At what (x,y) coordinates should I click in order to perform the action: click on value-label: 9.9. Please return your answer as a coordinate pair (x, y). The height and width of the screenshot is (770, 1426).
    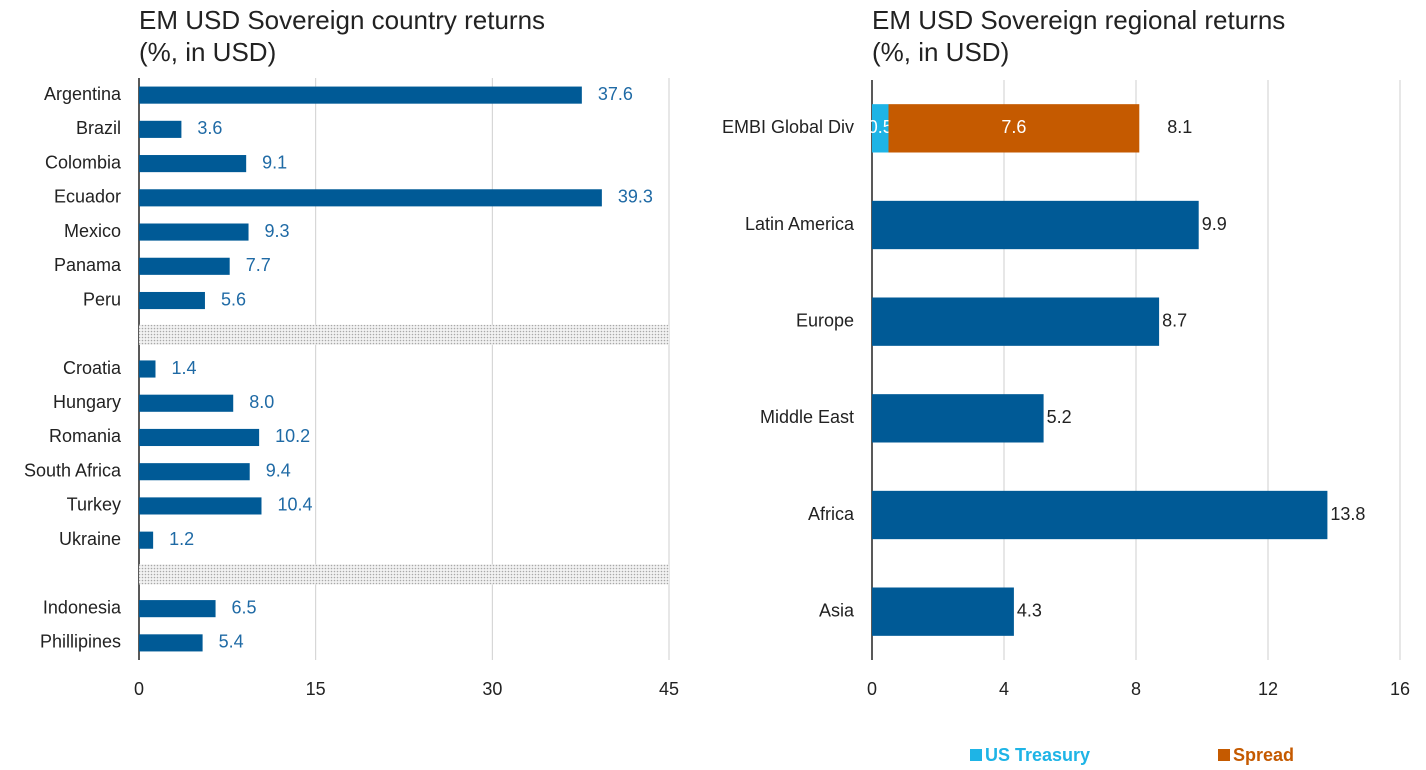
    Looking at the image, I should click on (1214, 224).